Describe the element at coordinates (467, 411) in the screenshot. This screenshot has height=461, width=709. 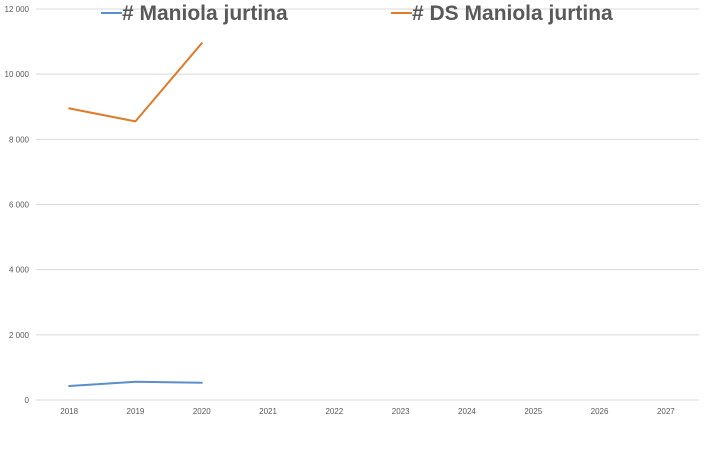
I see `x-tick-label: 2024` at that location.